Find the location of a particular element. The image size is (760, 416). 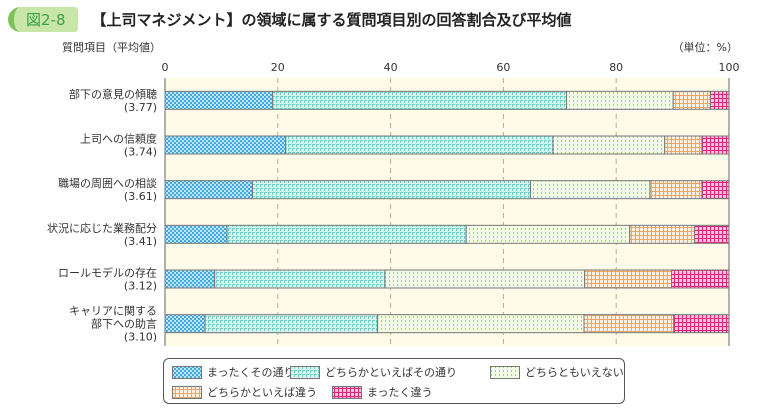

category-label: ロールモデルの存在(3.12) is located at coordinates (107, 279).